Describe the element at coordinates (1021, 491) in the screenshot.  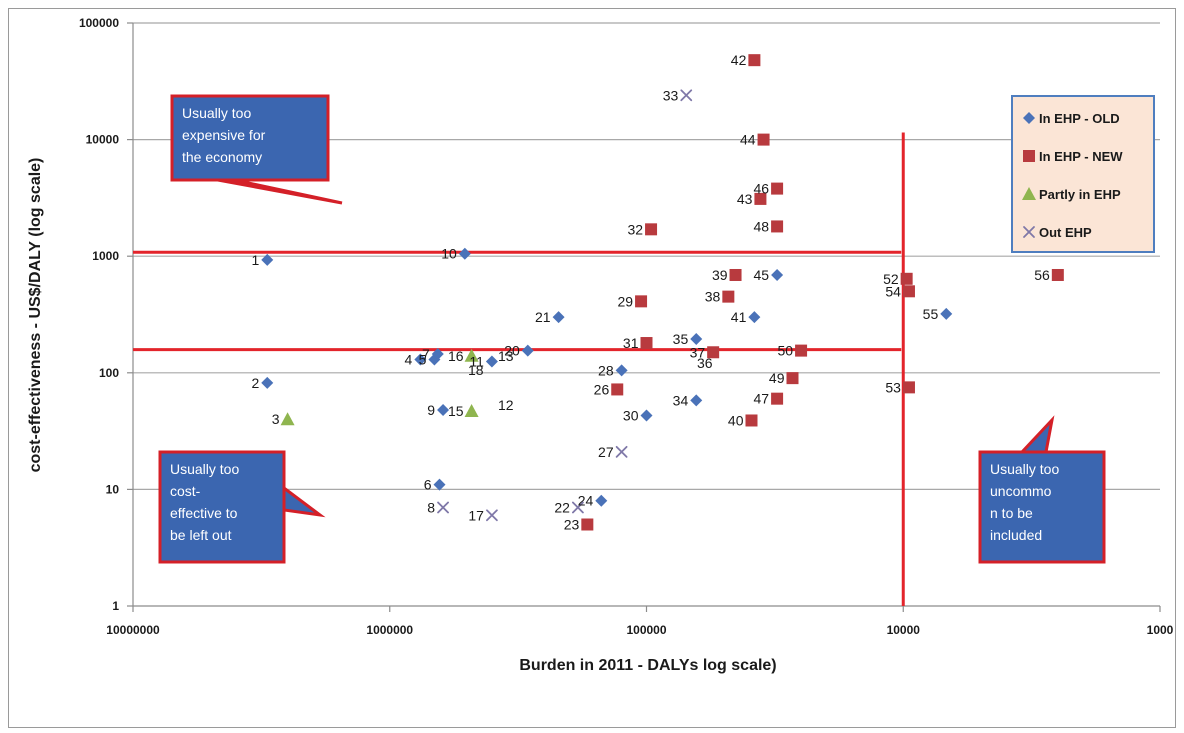
I see `callout-text-line: uncommo` at that location.